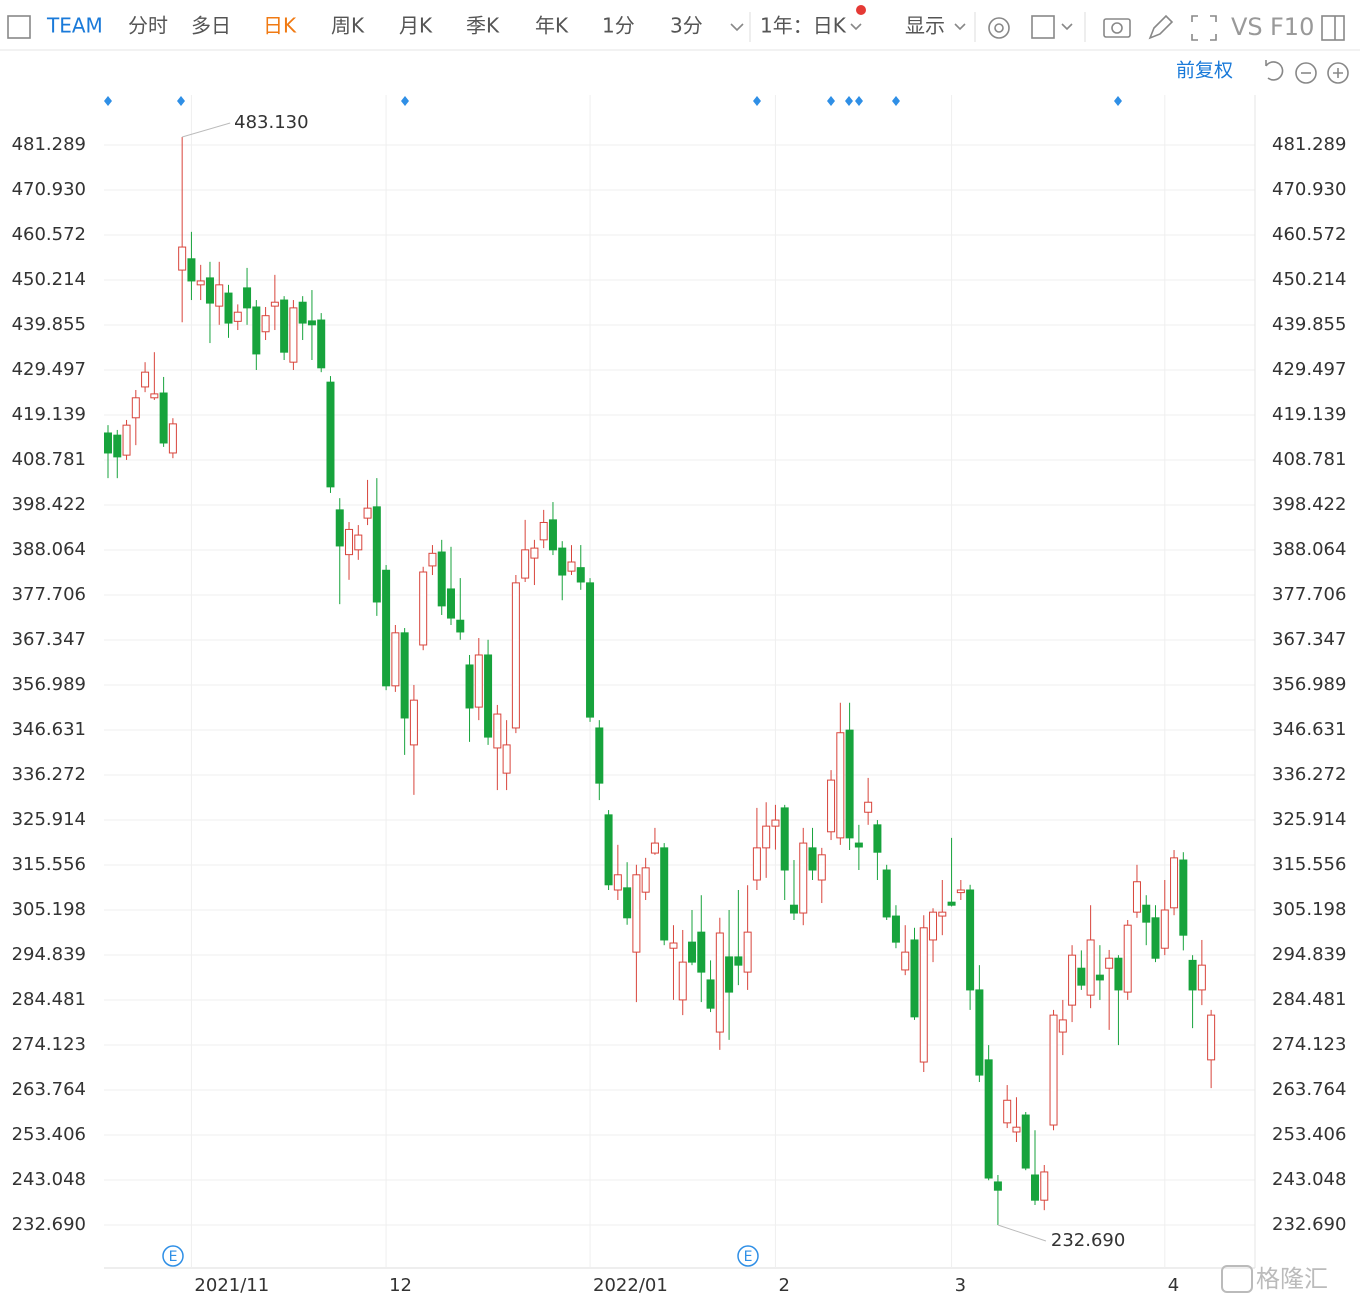 Image resolution: width=1360 pixels, height=1306 pixels. What do you see at coordinates (49, 819) in the screenshot?
I see `y-tick-label: 325.914` at bounding box center [49, 819].